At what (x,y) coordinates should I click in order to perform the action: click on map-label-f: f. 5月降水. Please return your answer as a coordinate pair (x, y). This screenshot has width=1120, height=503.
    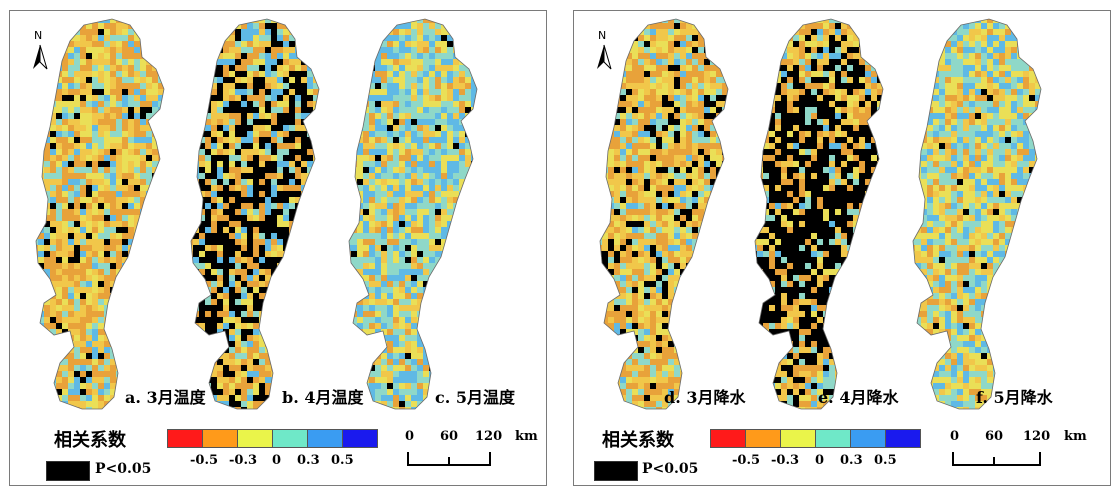
    Looking at the image, I should click on (1014, 397).